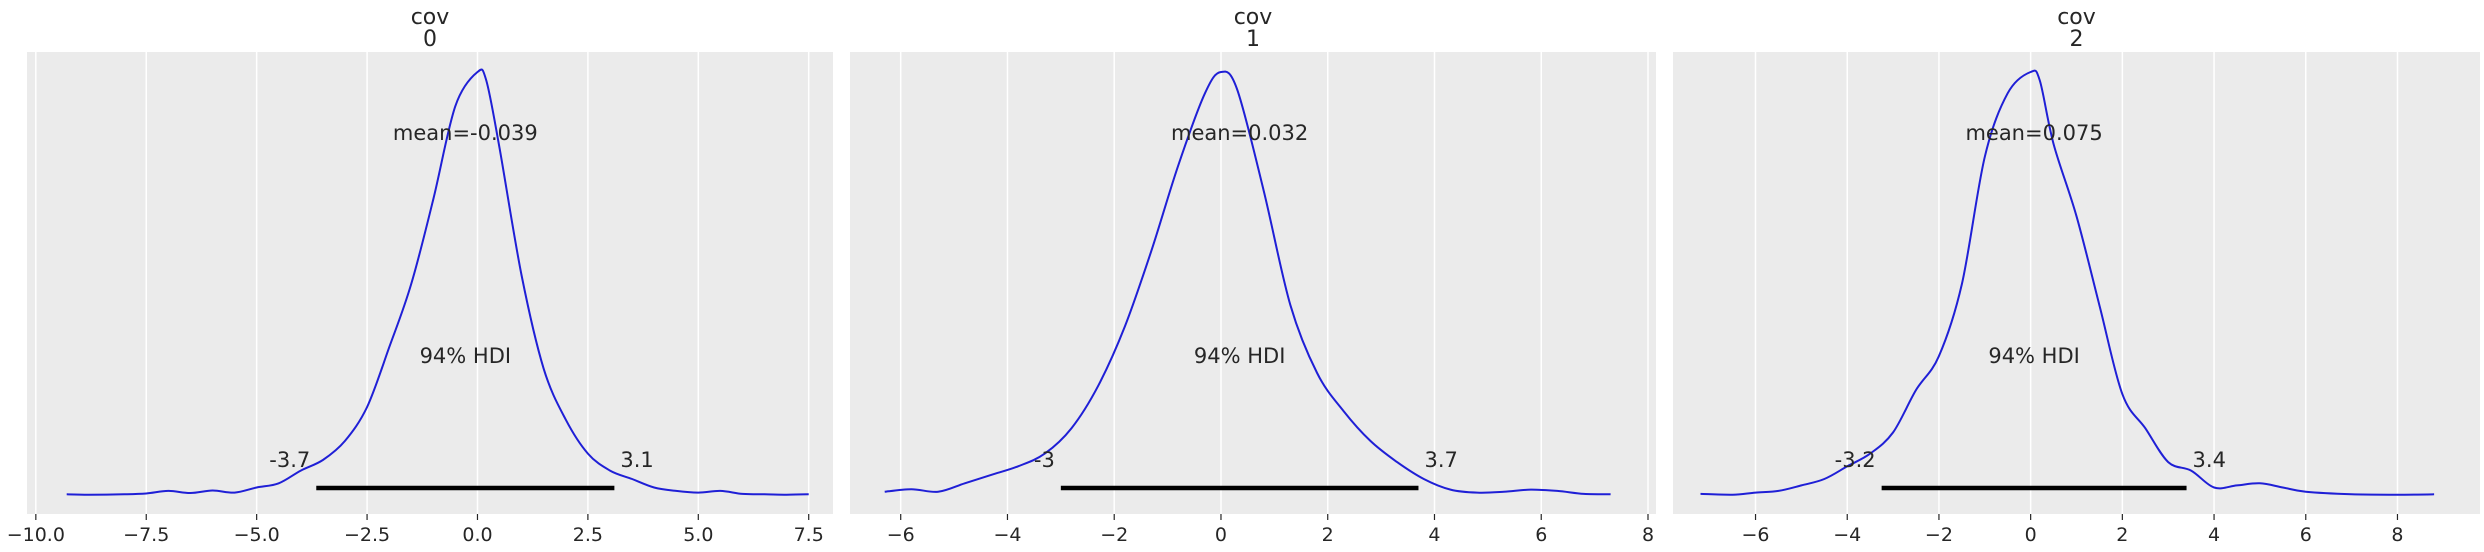 The image size is (2484, 552). What do you see at coordinates (1440, 460) in the screenshot?
I see `hdi-high-label: 3.7` at bounding box center [1440, 460].